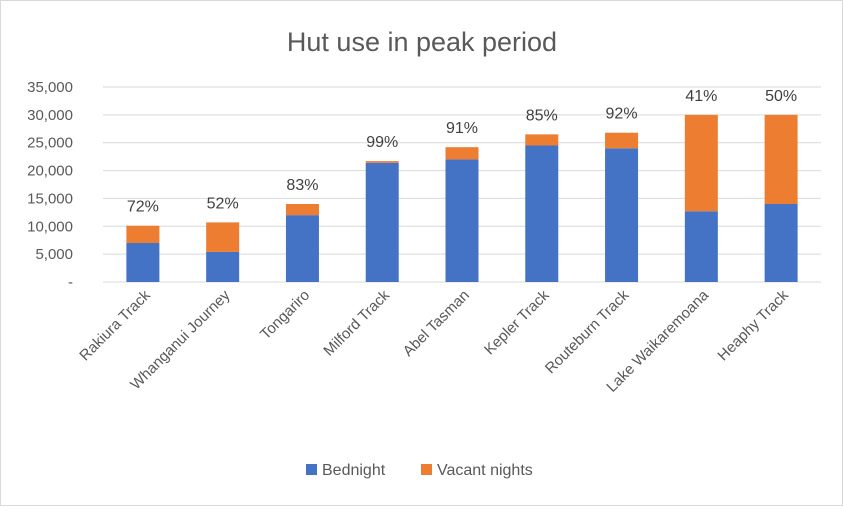  Describe the element at coordinates (753, 325) in the screenshot. I see `x-tick-label: Heaphy Track` at that location.